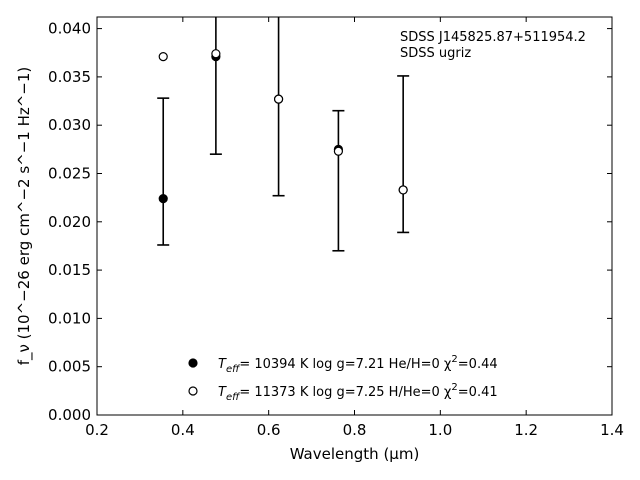  Describe the element at coordinates (24, 216) in the screenshot. I see `y-axis-label: f_ν (10^−26 erg cm^−2 s^−1 Hz^−1)` at that location.